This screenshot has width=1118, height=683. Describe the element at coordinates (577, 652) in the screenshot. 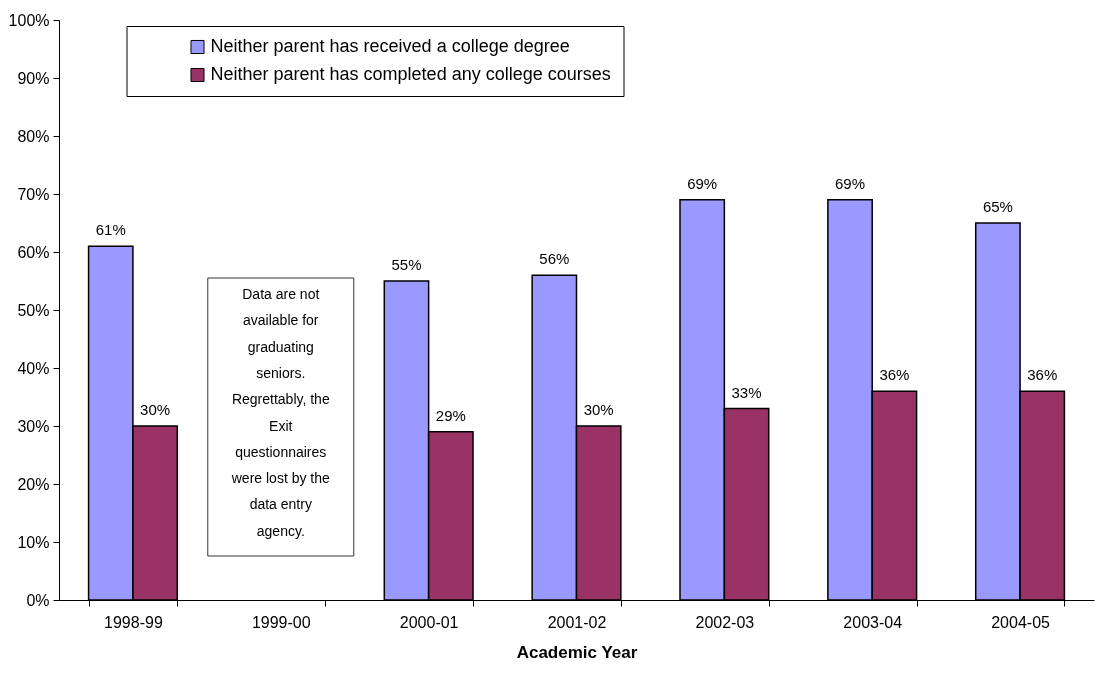

I see `x-axis-title: Academic Year` at that location.